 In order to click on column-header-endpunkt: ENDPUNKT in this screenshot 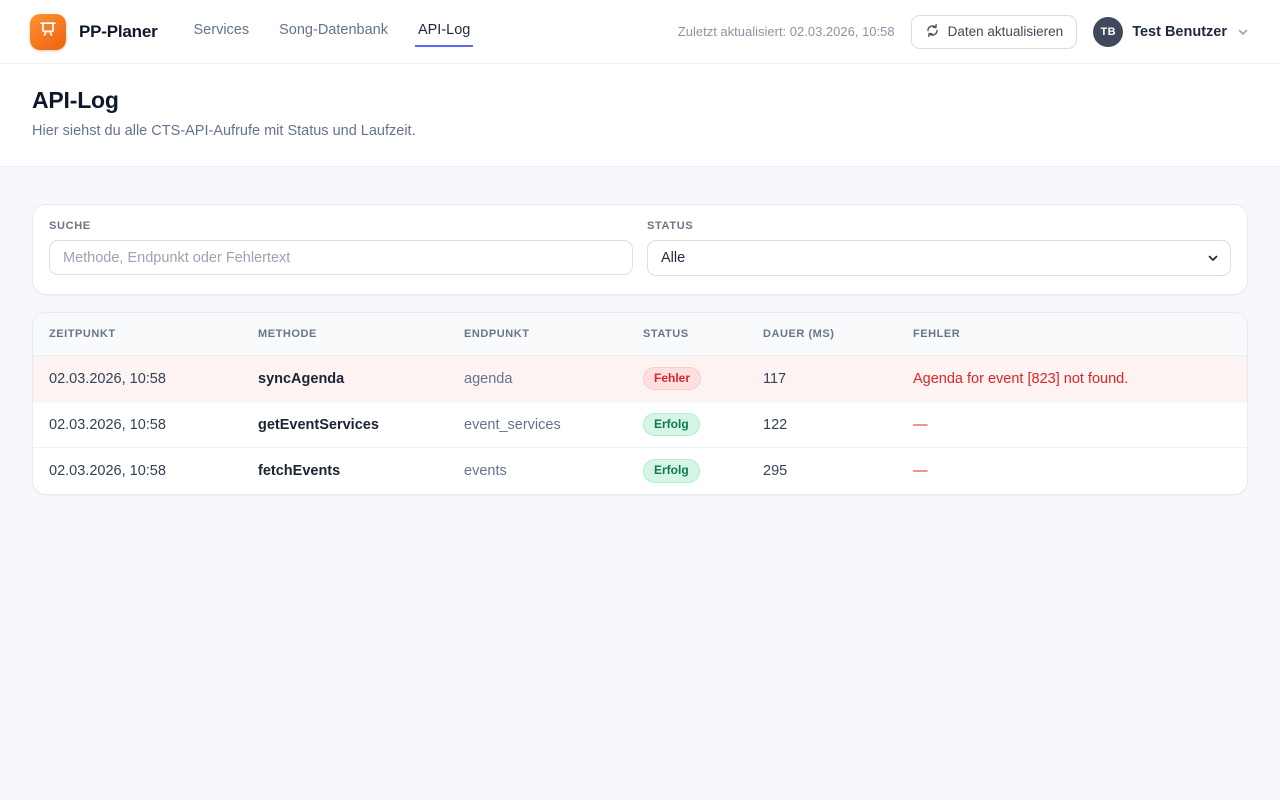, I will do `click(497, 334)`.